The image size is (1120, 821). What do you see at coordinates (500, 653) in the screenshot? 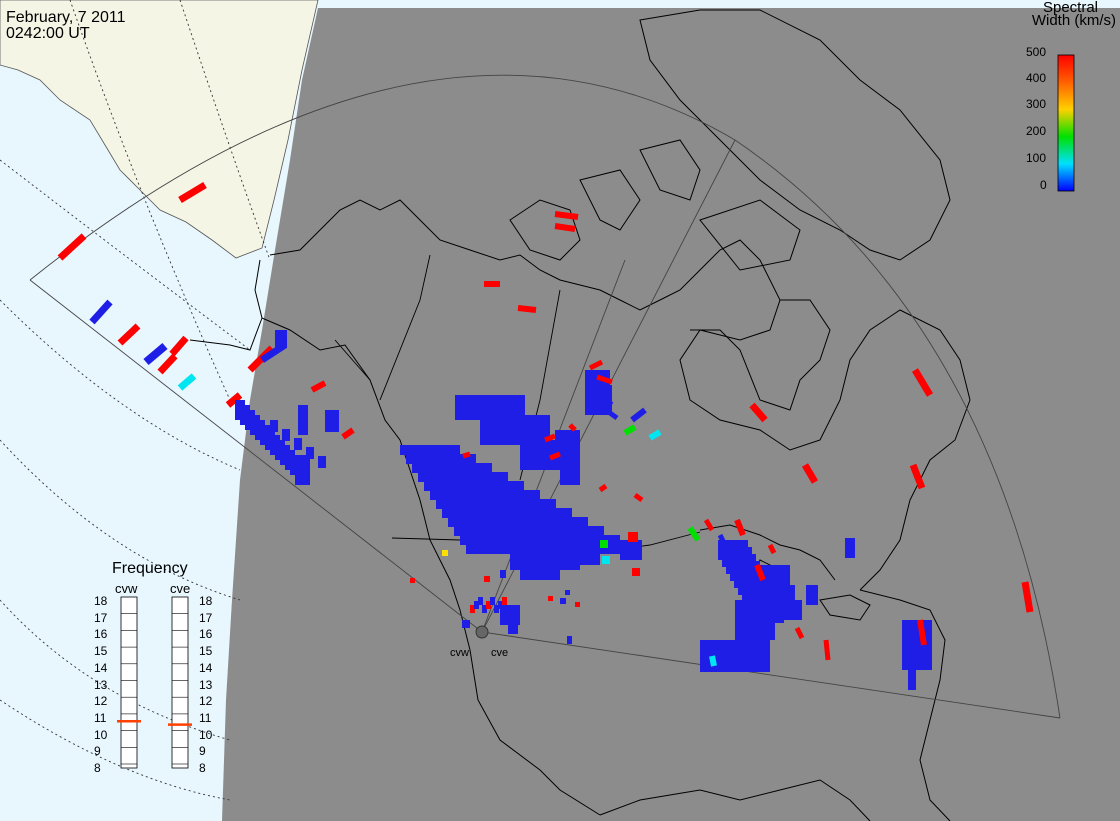
I see `station-label-cve: cve` at bounding box center [500, 653].